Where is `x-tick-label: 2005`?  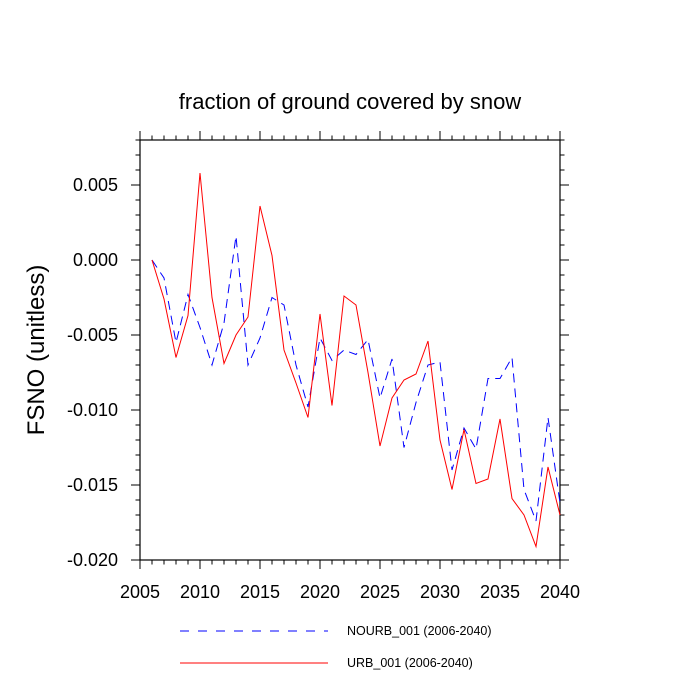
x-tick-label: 2005 is located at coordinates (140, 592).